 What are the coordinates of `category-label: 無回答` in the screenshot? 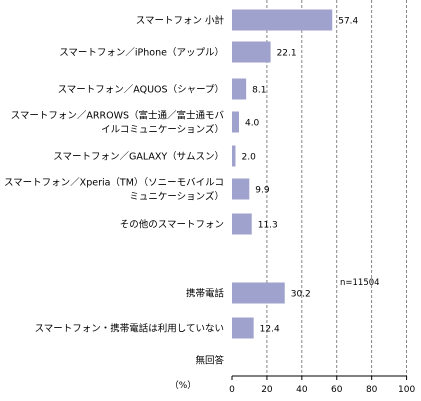 It's located at (209, 361).